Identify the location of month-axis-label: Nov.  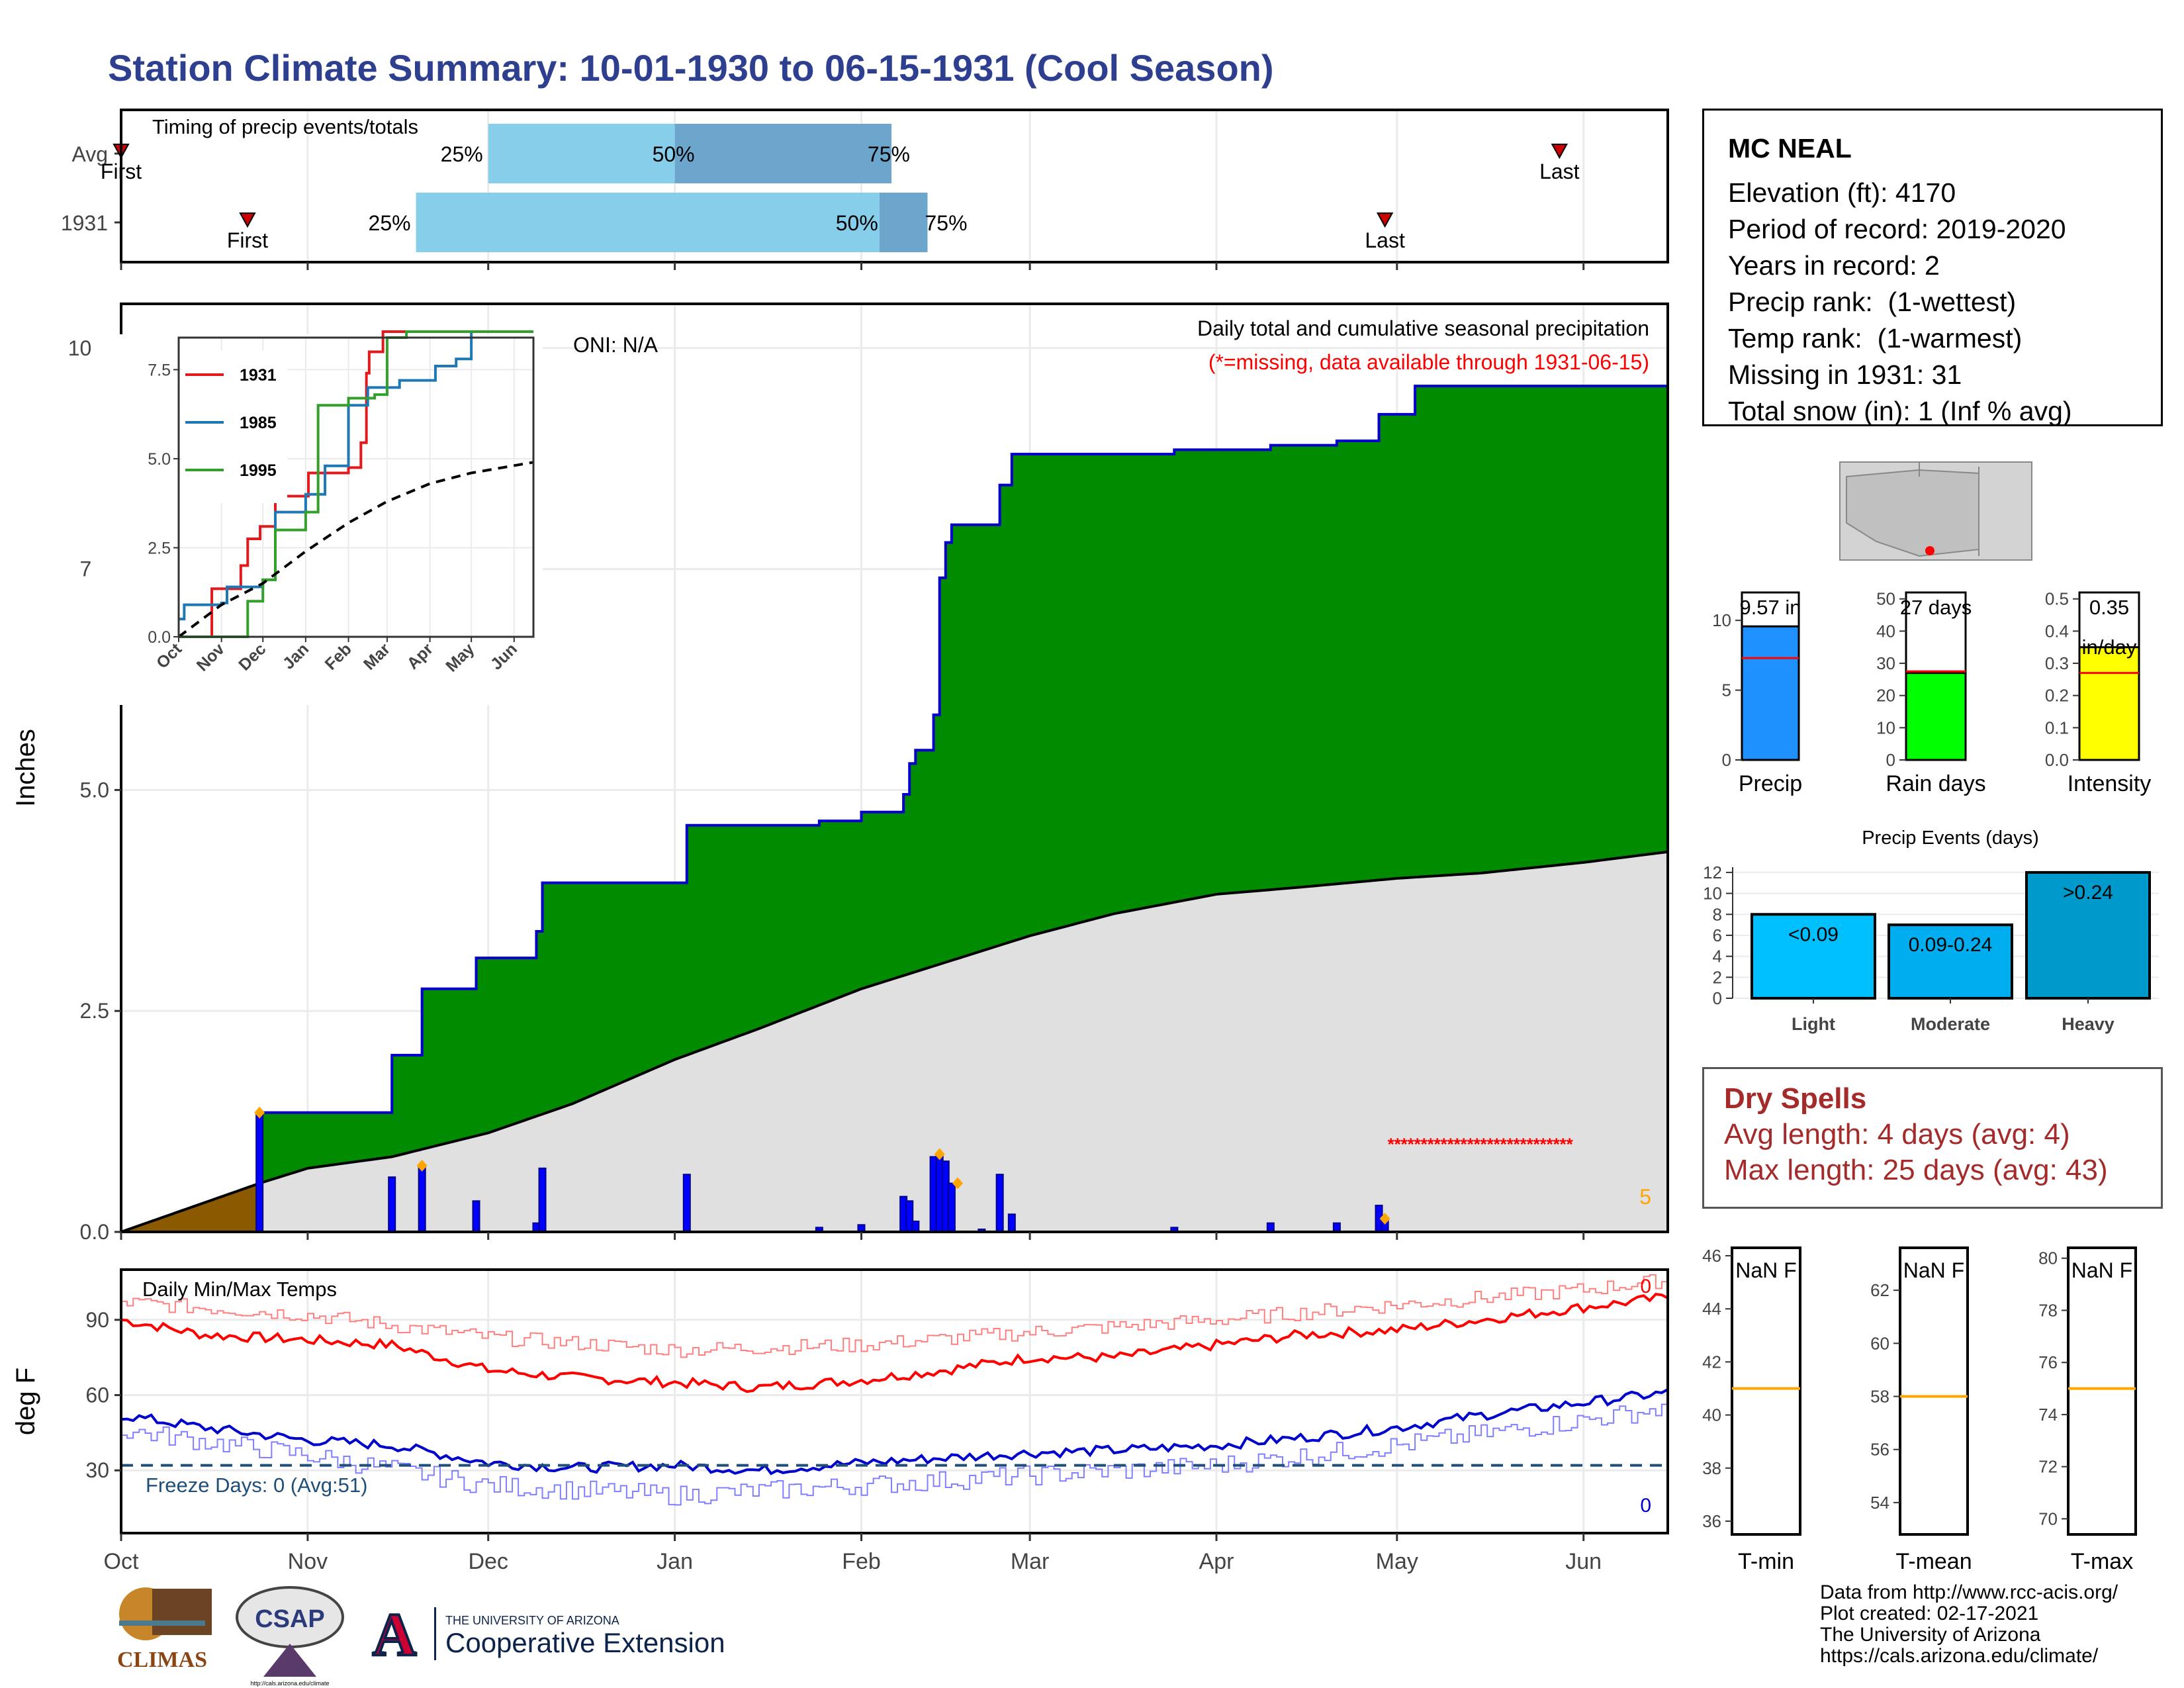
(308, 1561).